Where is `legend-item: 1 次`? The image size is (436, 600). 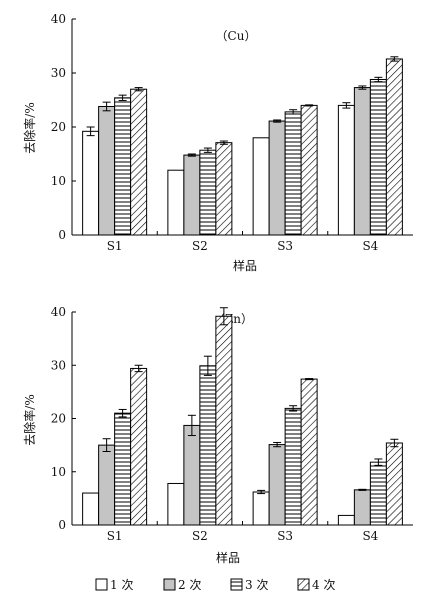 legend-item: 1 次 is located at coordinates (114, 585).